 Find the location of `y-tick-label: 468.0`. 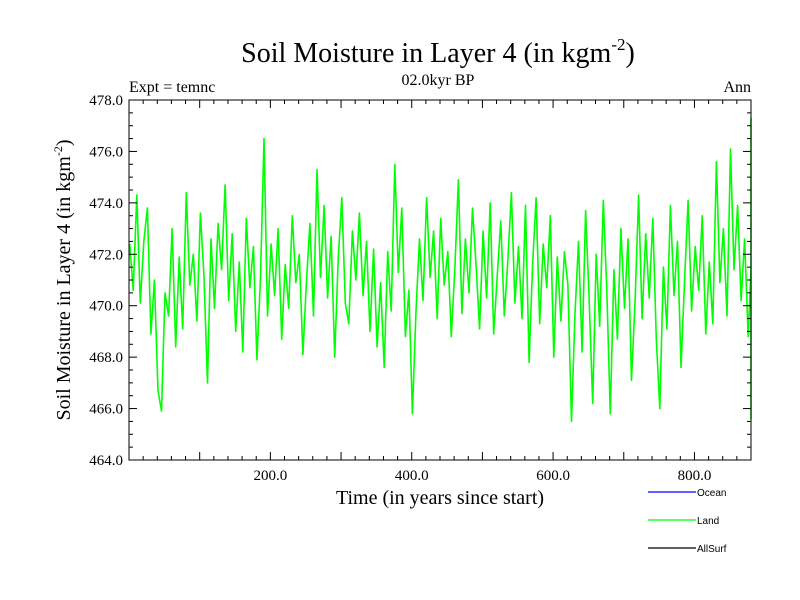

y-tick-label: 468.0 is located at coordinates (106, 358).